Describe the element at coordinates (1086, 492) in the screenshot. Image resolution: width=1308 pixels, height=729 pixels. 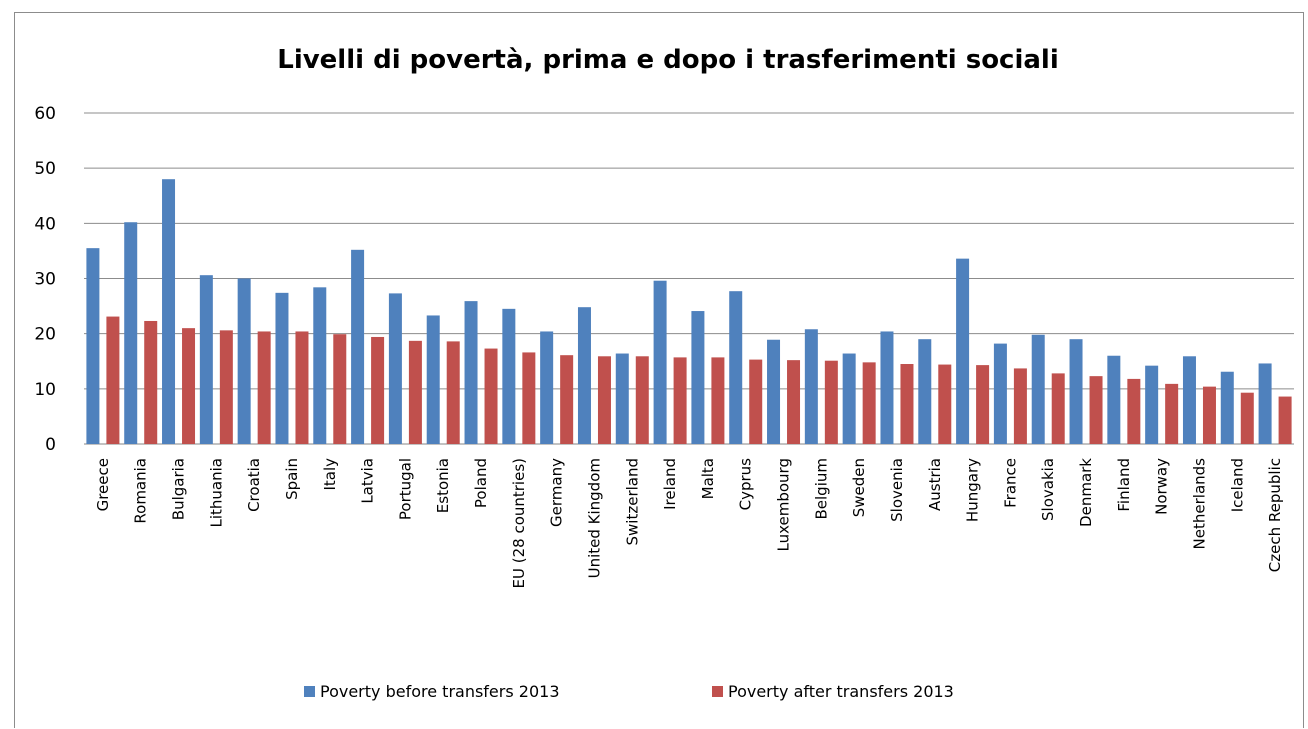
I see `x-tick-label: Denmark` at that location.